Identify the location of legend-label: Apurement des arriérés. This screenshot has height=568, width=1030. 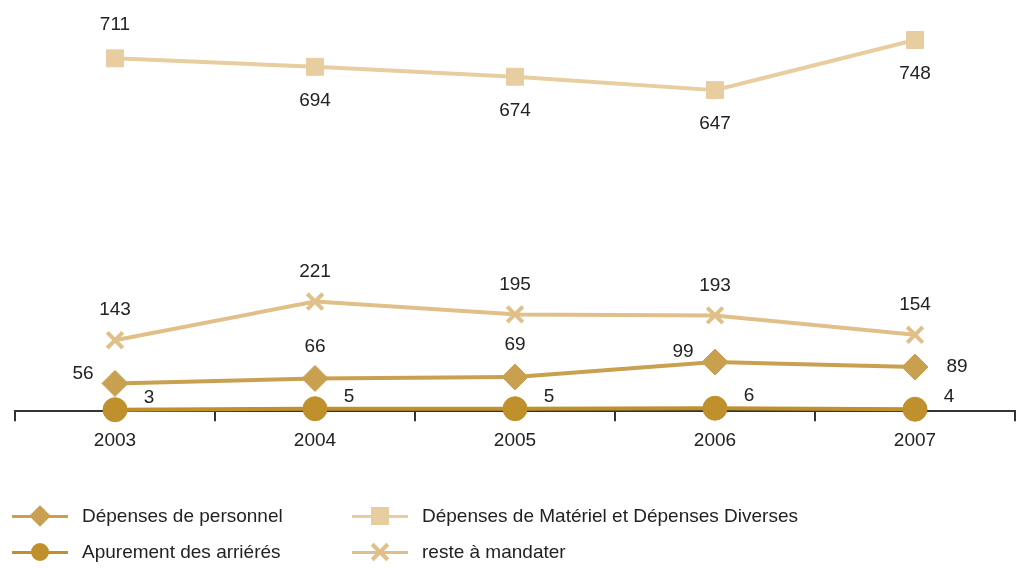
(181, 552).